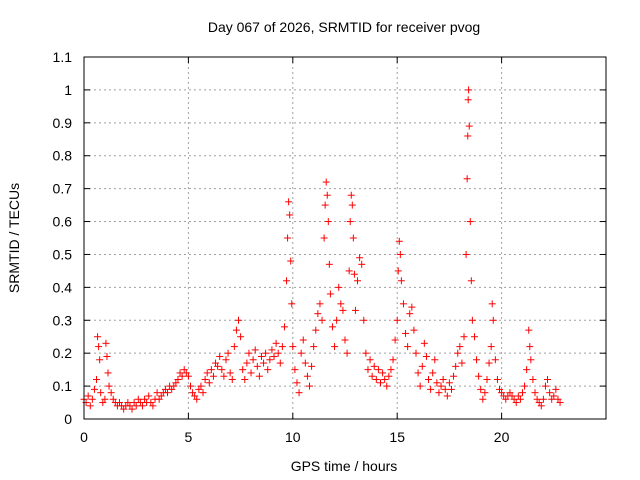 This screenshot has width=640, height=480. Describe the element at coordinates (63, 238) in the screenshot. I see `y-tick-labels: 0 0.1 0.2 0.3 0.4 0.5 0.6 0.7 0.8 0.9 1 1.1` at that location.